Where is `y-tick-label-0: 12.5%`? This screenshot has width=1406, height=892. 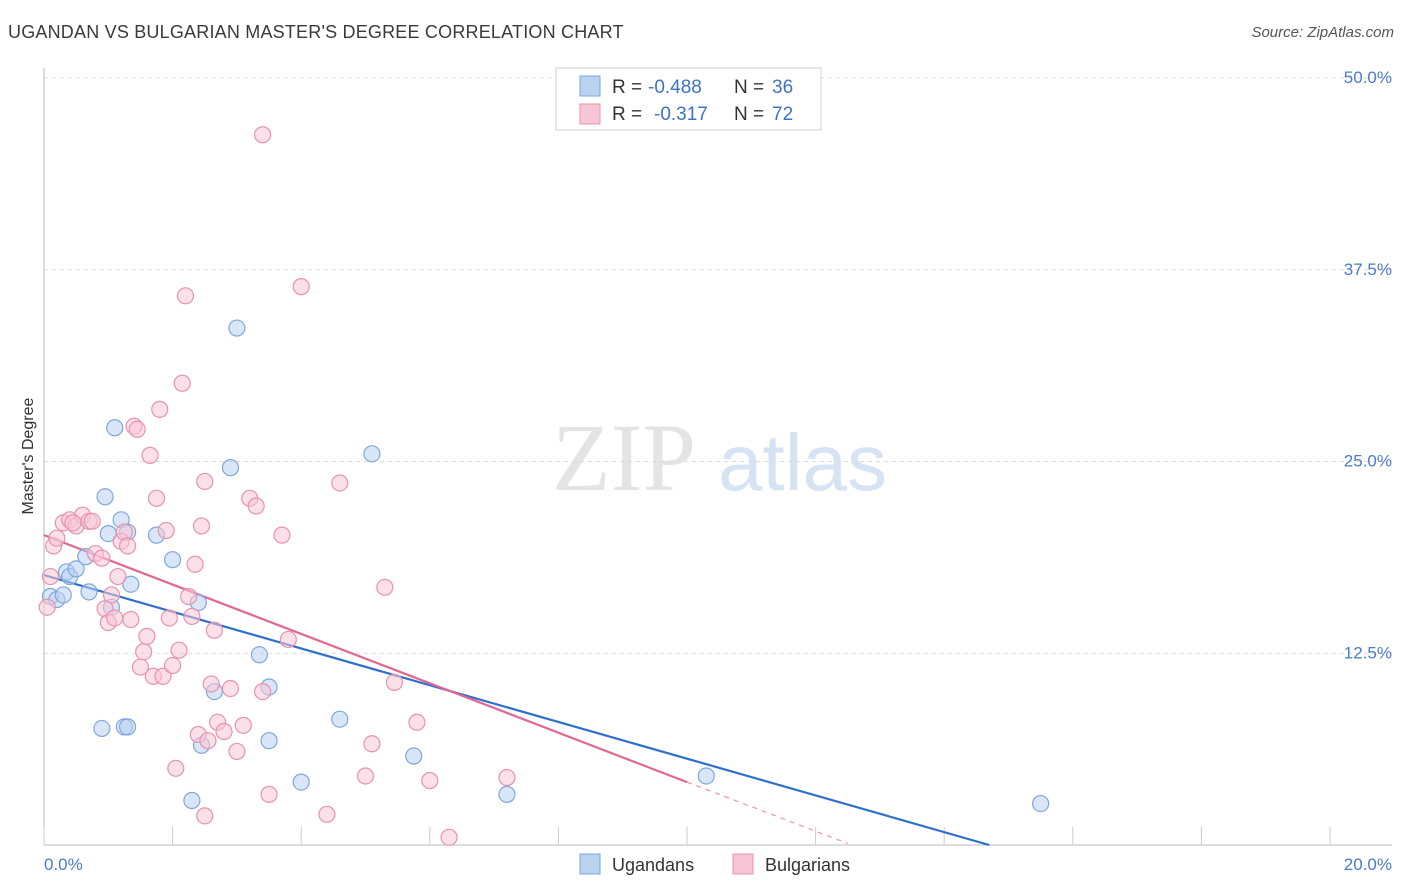 y-tick-label-0: 12.5% is located at coordinates (1368, 652).